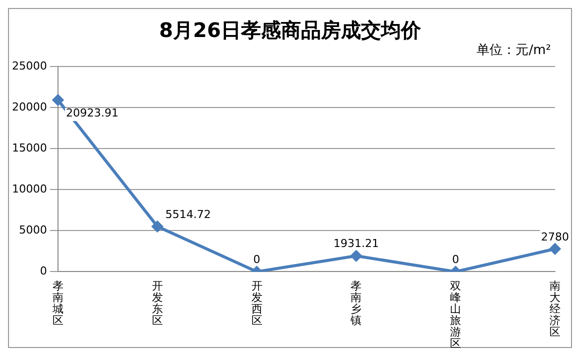 This screenshot has height=354, width=578. Describe the element at coordinates (188, 214) in the screenshot. I see `data-label: 5514.72` at that location.